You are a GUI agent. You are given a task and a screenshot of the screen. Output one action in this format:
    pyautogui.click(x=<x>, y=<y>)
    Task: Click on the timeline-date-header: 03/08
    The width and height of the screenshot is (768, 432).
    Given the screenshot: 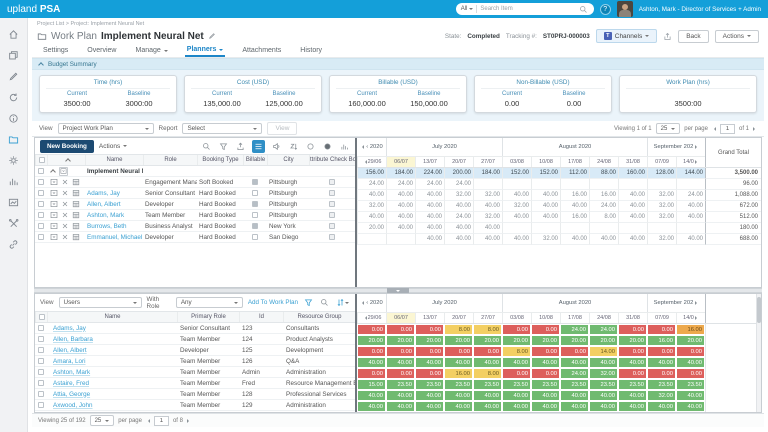 What is the action you would take?
    pyautogui.click(x=516, y=317)
    